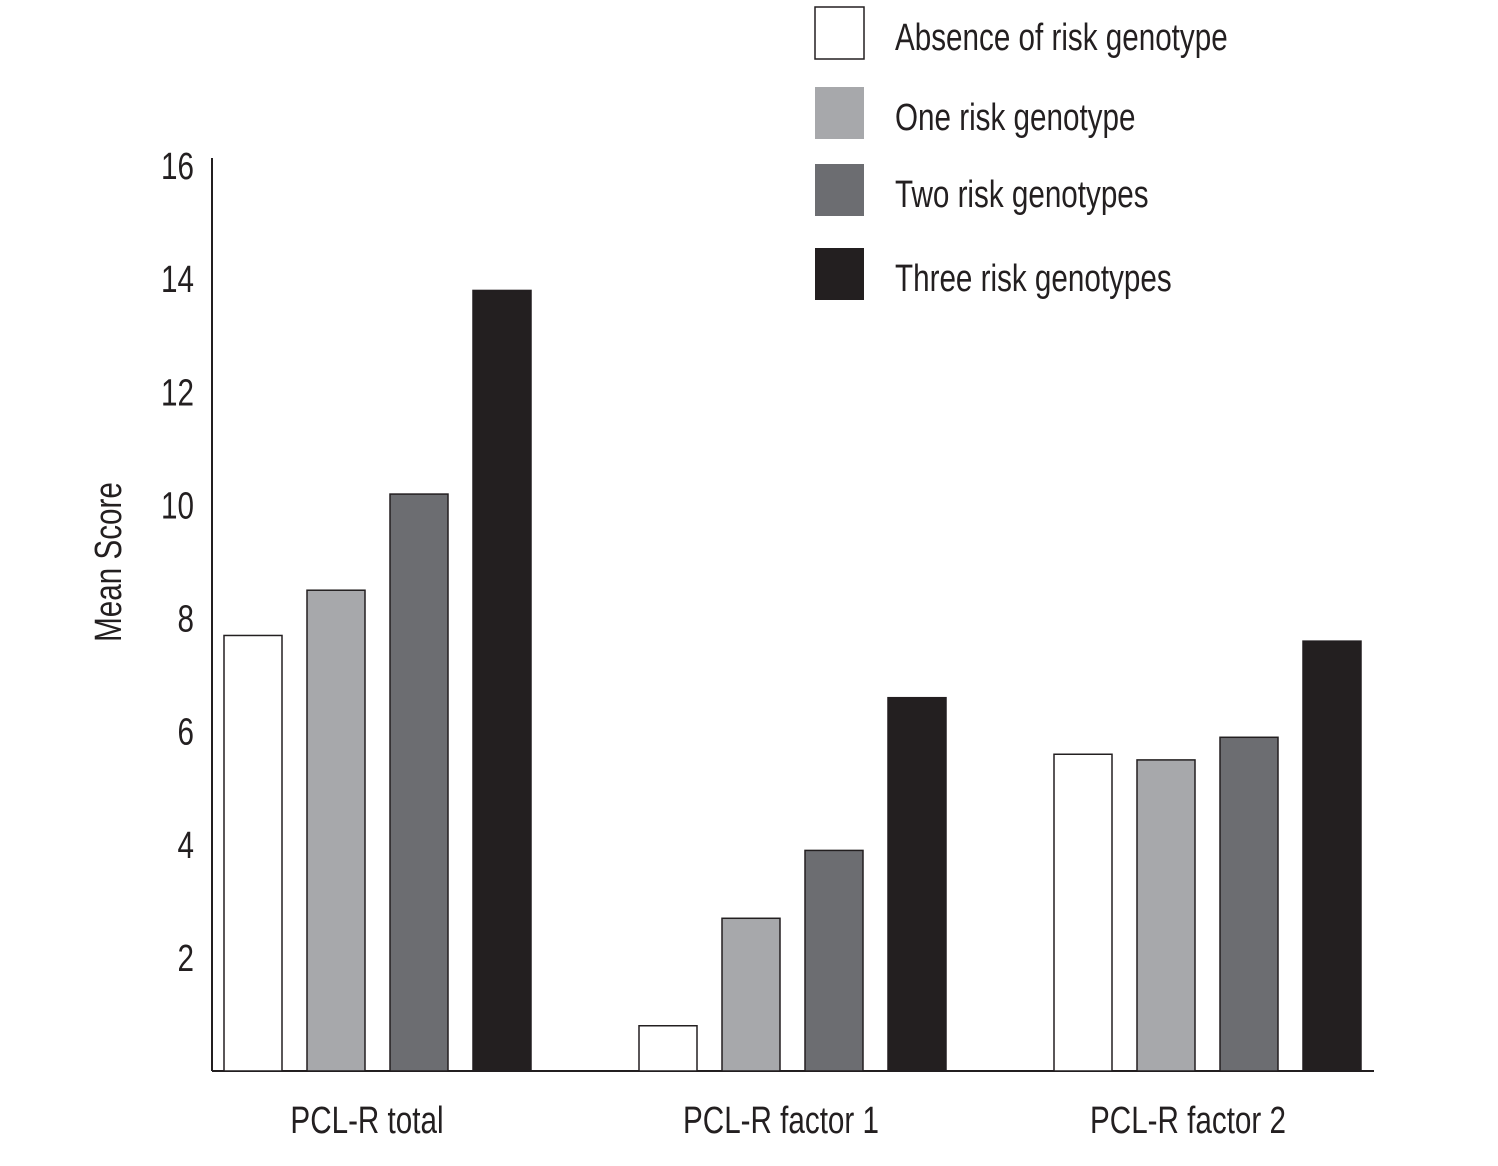  What do you see at coordinates (1061, 38) in the screenshot?
I see `legend-label: Absence of risk genotype` at bounding box center [1061, 38].